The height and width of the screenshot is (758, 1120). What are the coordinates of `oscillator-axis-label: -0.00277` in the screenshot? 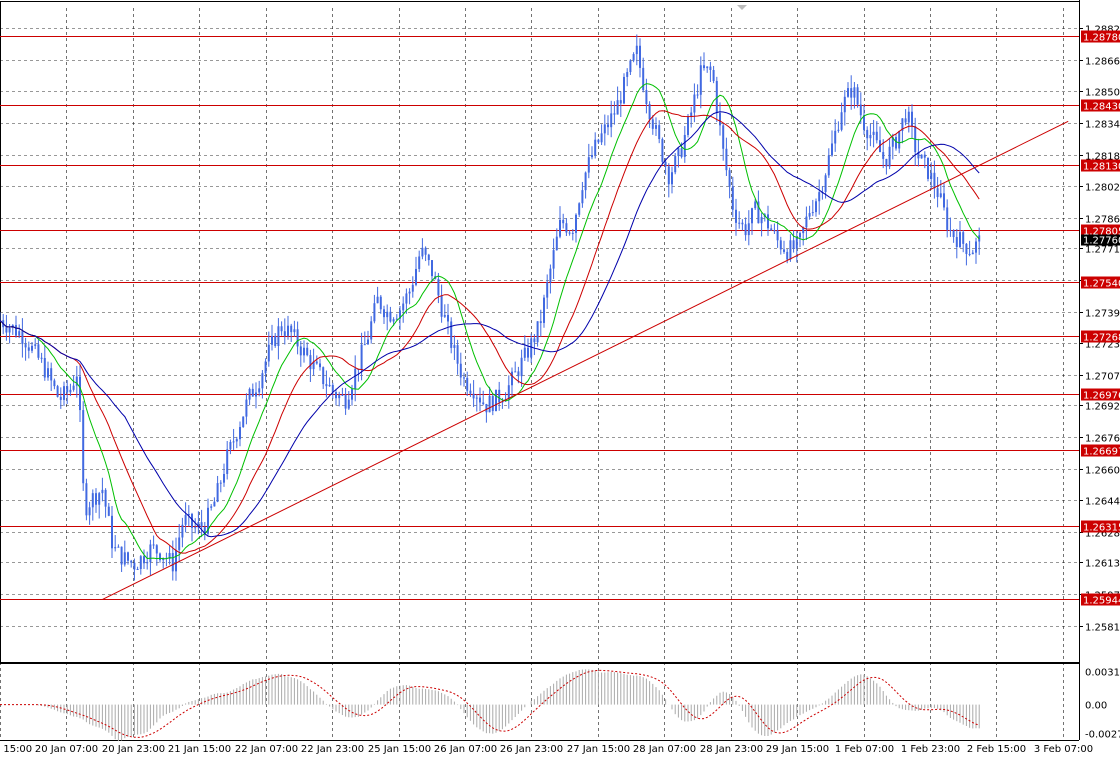 It's located at (1102, 734).